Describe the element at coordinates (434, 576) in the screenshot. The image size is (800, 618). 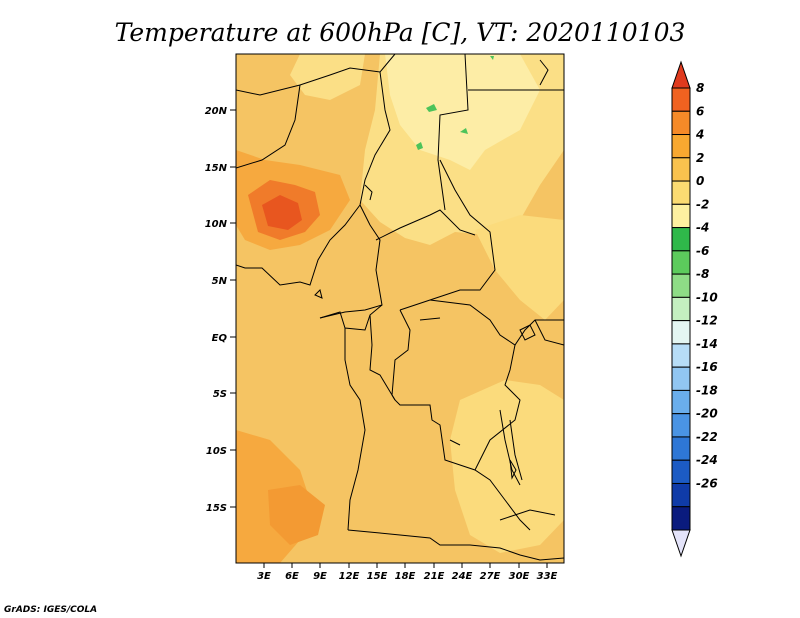
I see `lon-tick-label: 21E` at that location.